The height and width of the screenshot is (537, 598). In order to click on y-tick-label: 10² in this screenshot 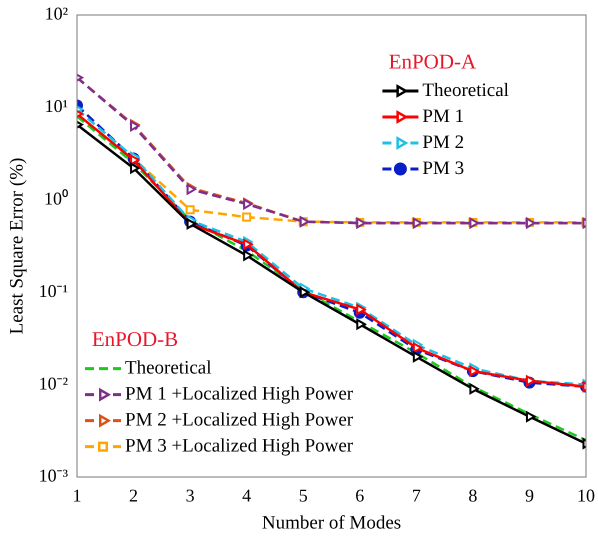, I will do `click(56, 14)`.